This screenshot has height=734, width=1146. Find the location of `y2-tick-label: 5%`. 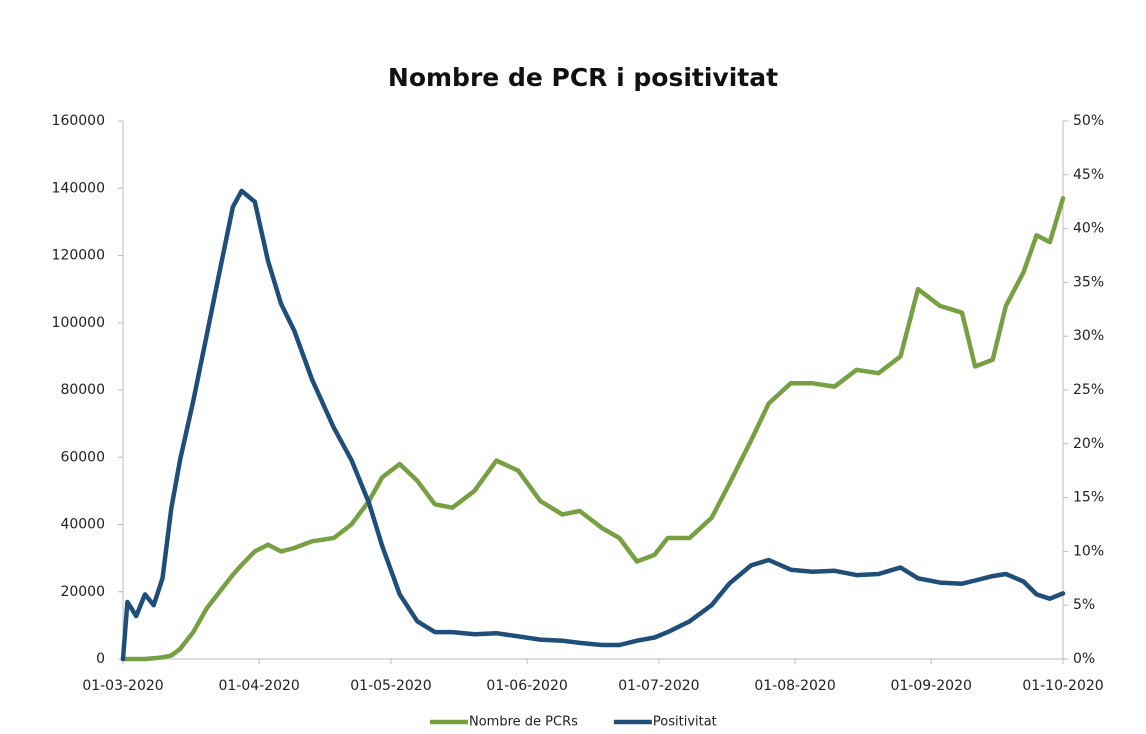

y2-tick-label: 5% is located at coordinates (1084, 605).